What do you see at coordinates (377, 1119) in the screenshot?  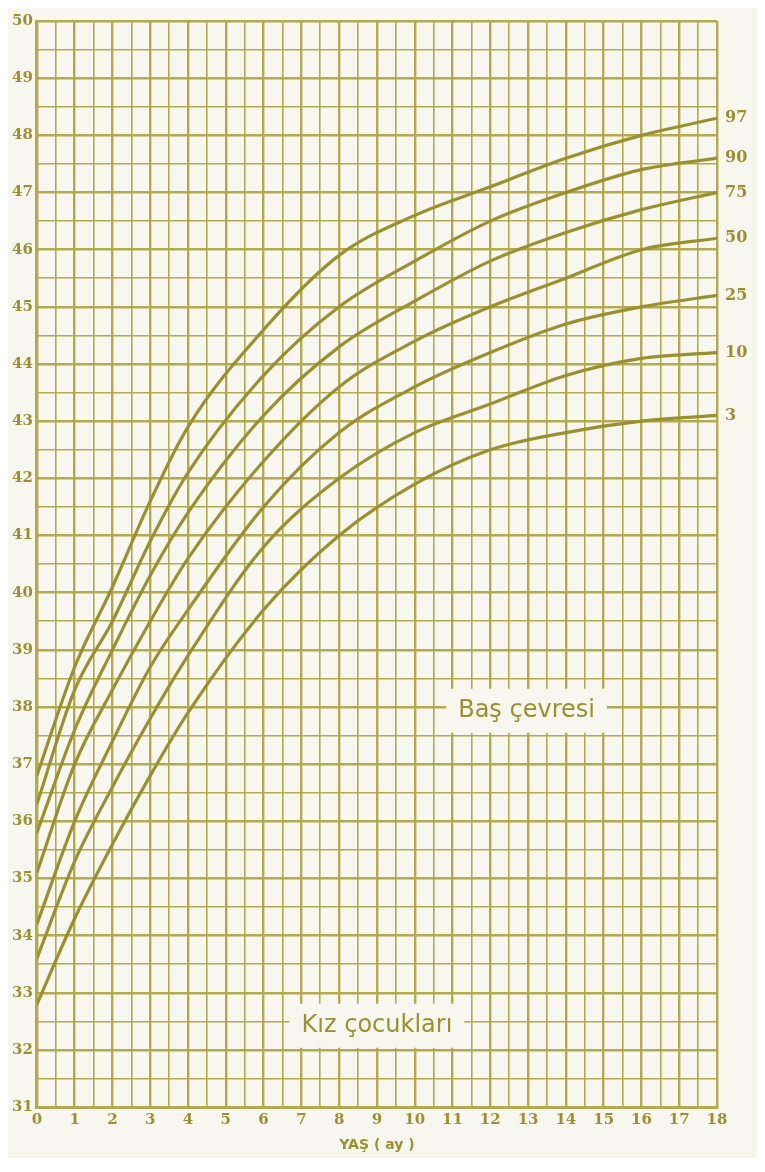 I see `x-tick-label: 9` at bounding box center [377, 1119].